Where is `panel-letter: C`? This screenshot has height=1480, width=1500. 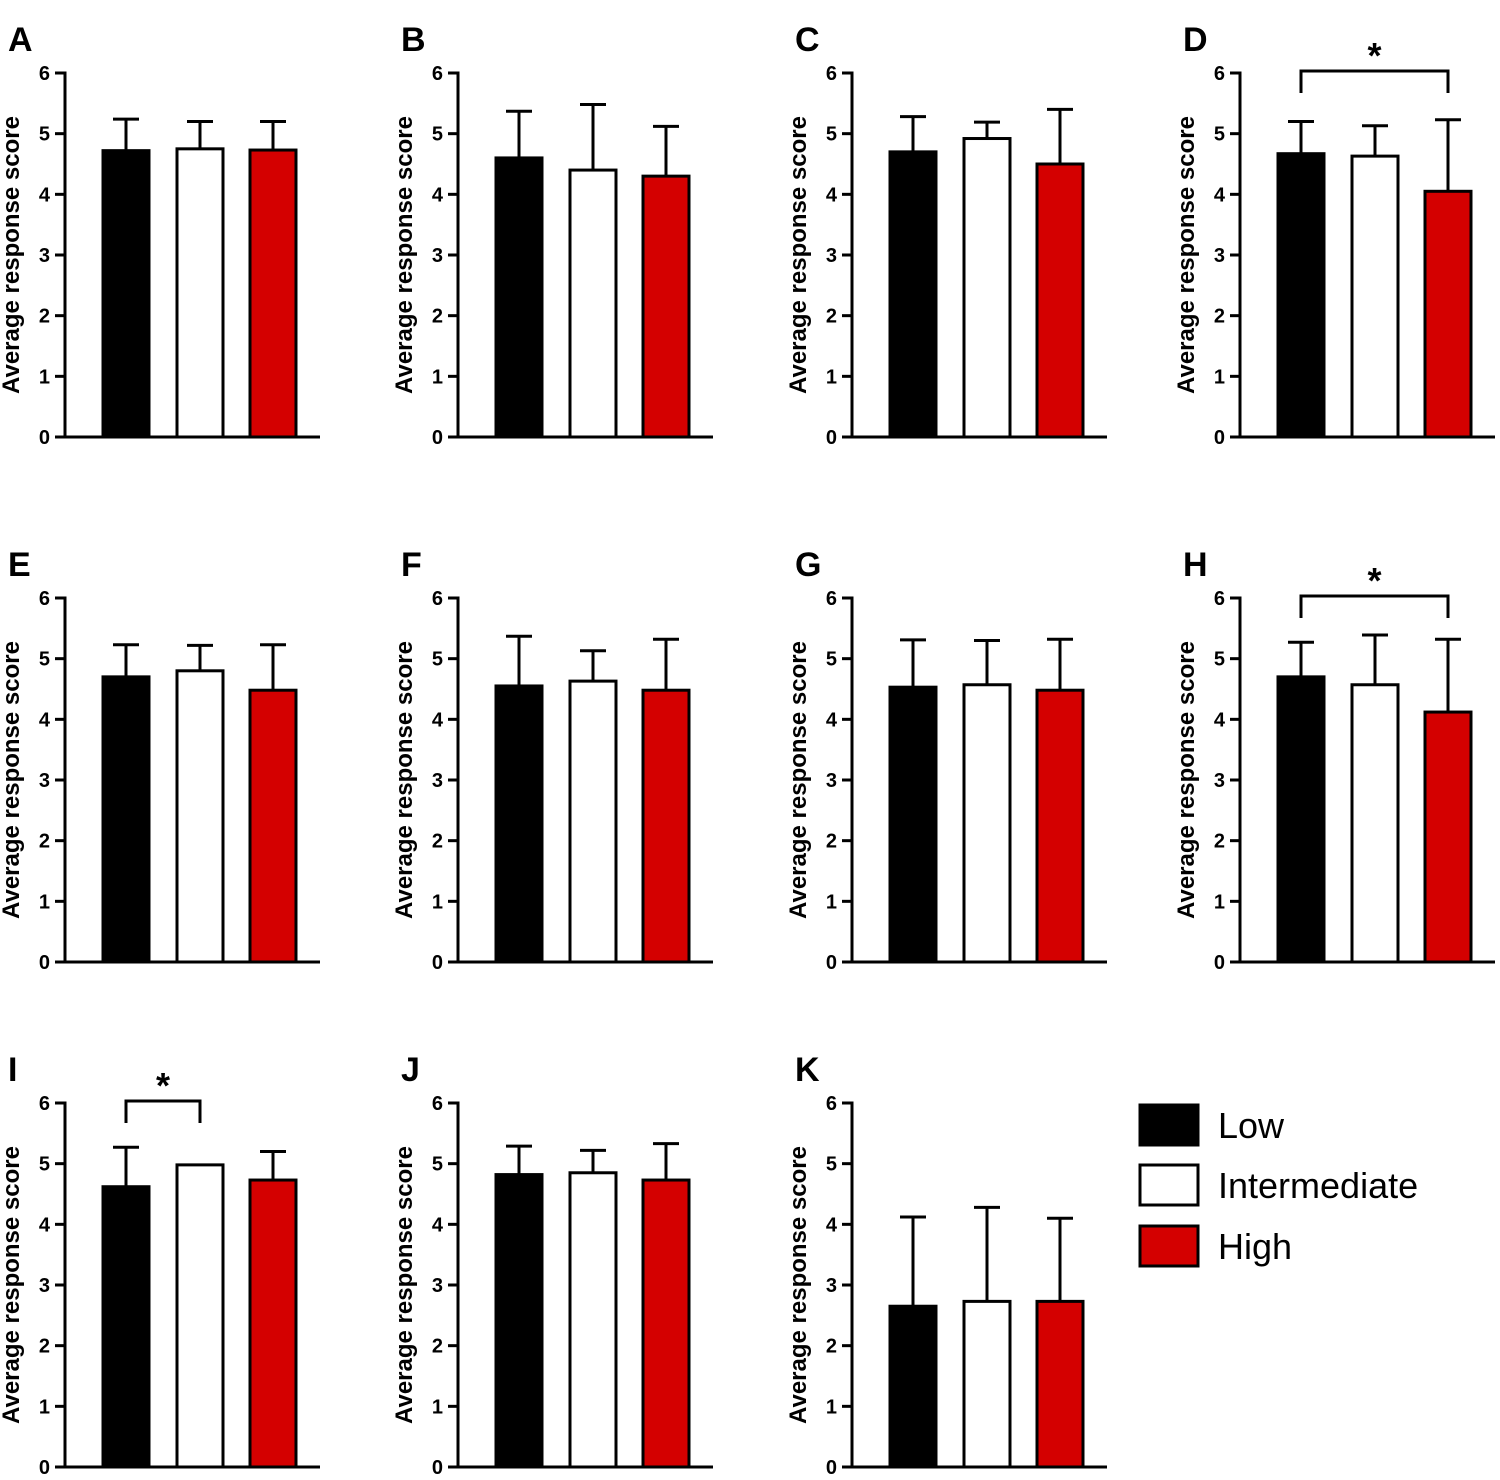 panel-letter: C is located at coordinates (807, 40).